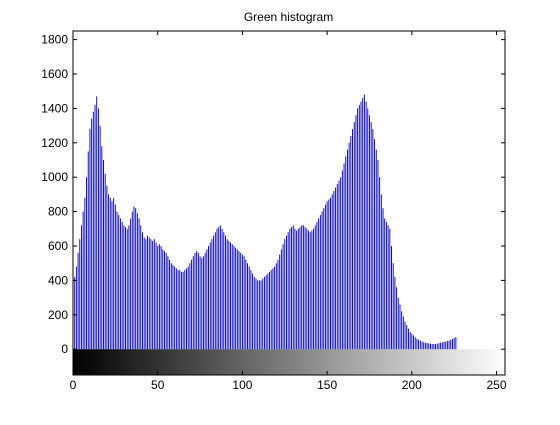 This screenshot has width=560, height=425. What do you see at coordinates (54, 177) in the screenshot?
I see `y-tick-label: 1000` at bounding box center [54, 177].